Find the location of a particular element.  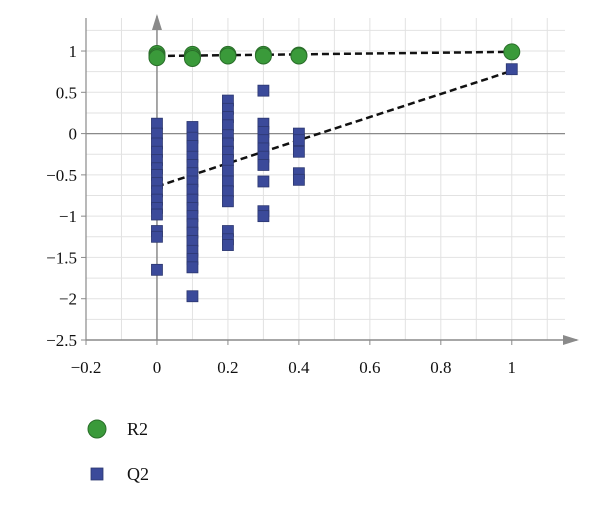

legend-label-q2: Q2 is located at coordinates (138, 474).